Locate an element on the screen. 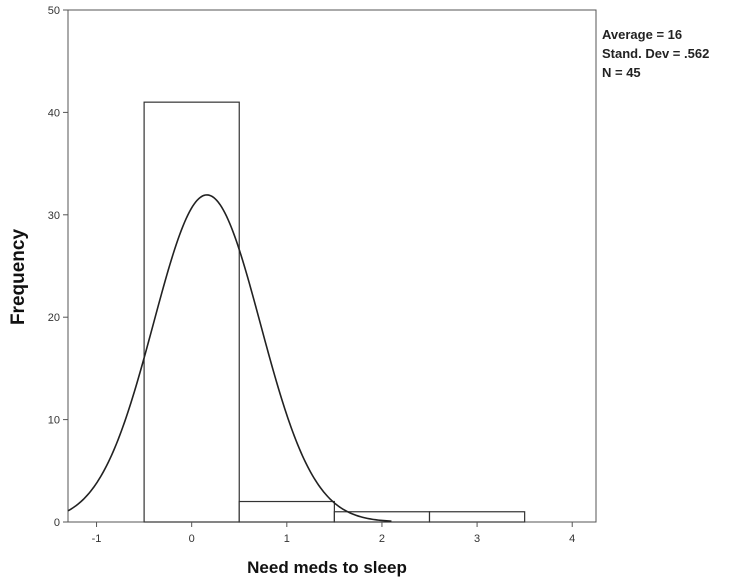  y-tick-label: 40 is located at coordinates (54, 113).